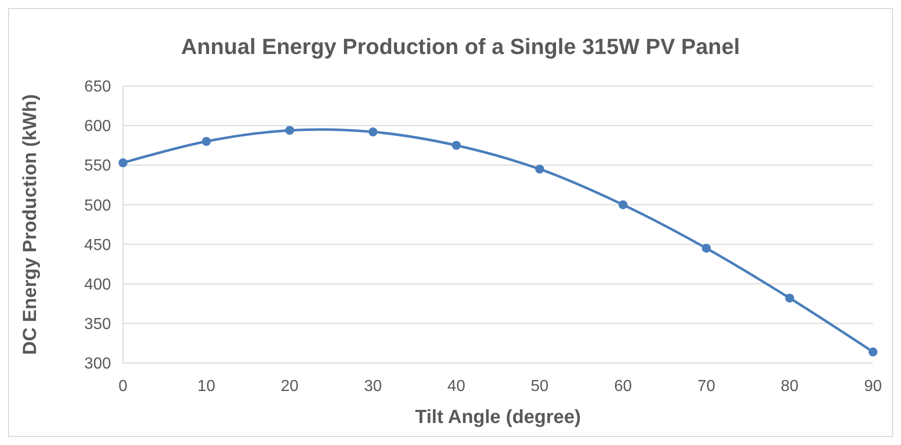  What do you see at coordinates (706, 386) in the screenshot?
I see `x-tick-label: 70` at bounding box center [706, 386].